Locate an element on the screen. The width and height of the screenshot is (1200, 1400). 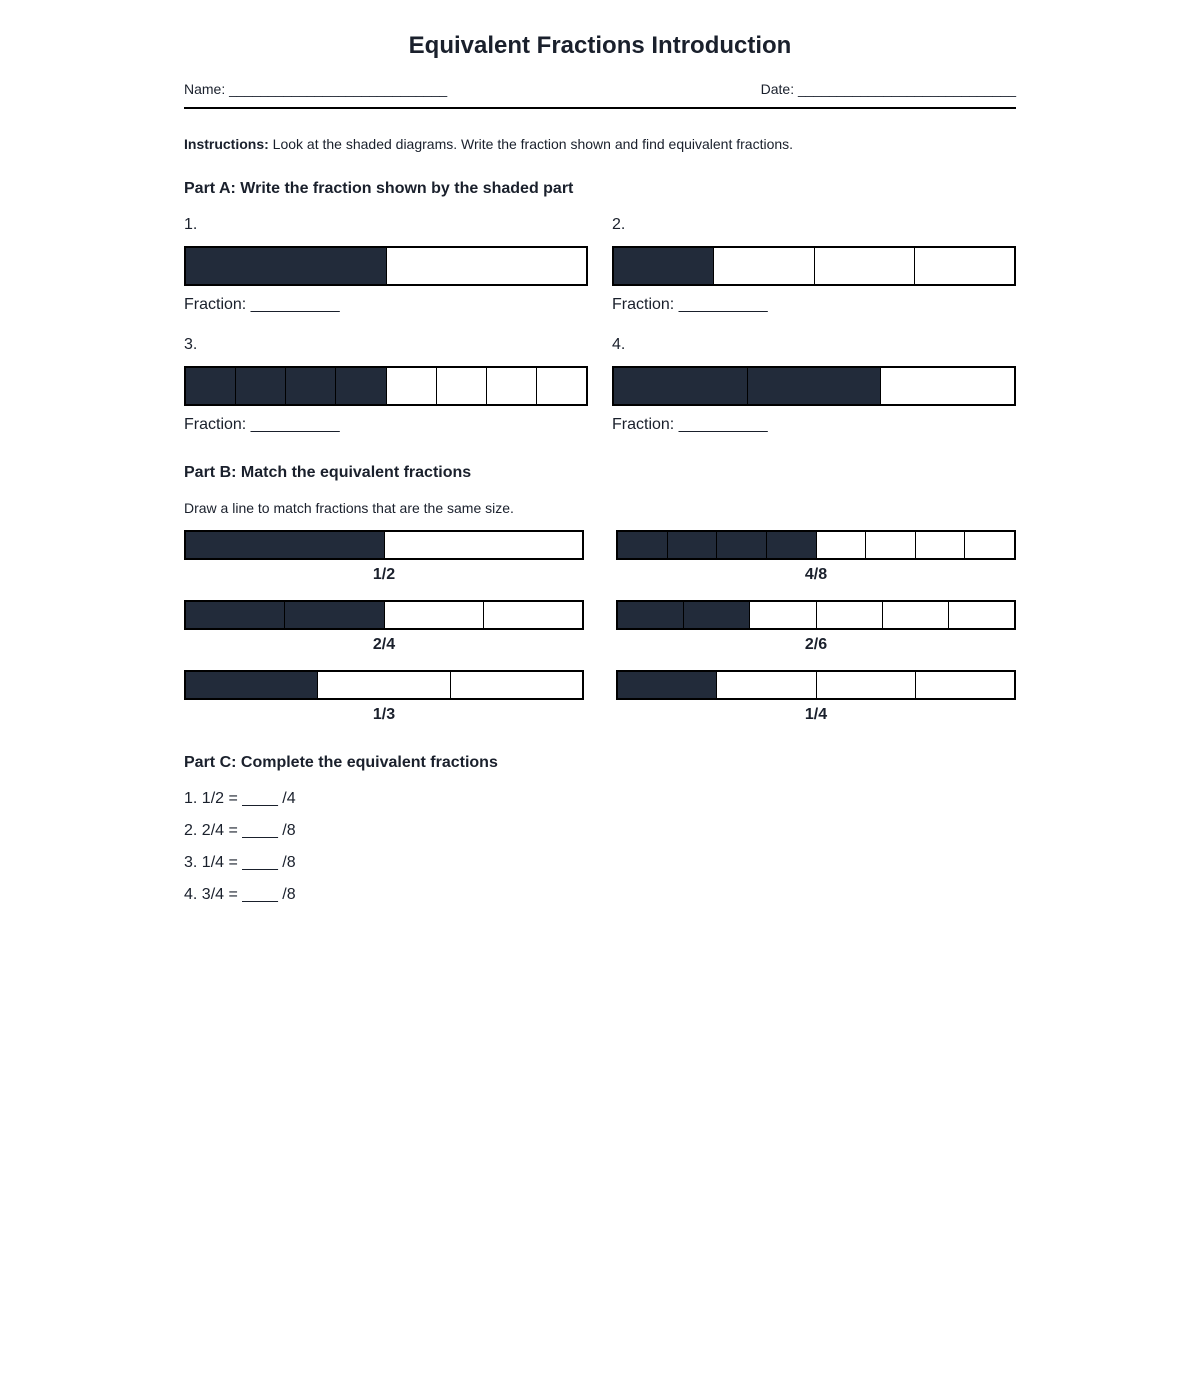
fraction-label: 1/2 is located at coordinates (384, 574).